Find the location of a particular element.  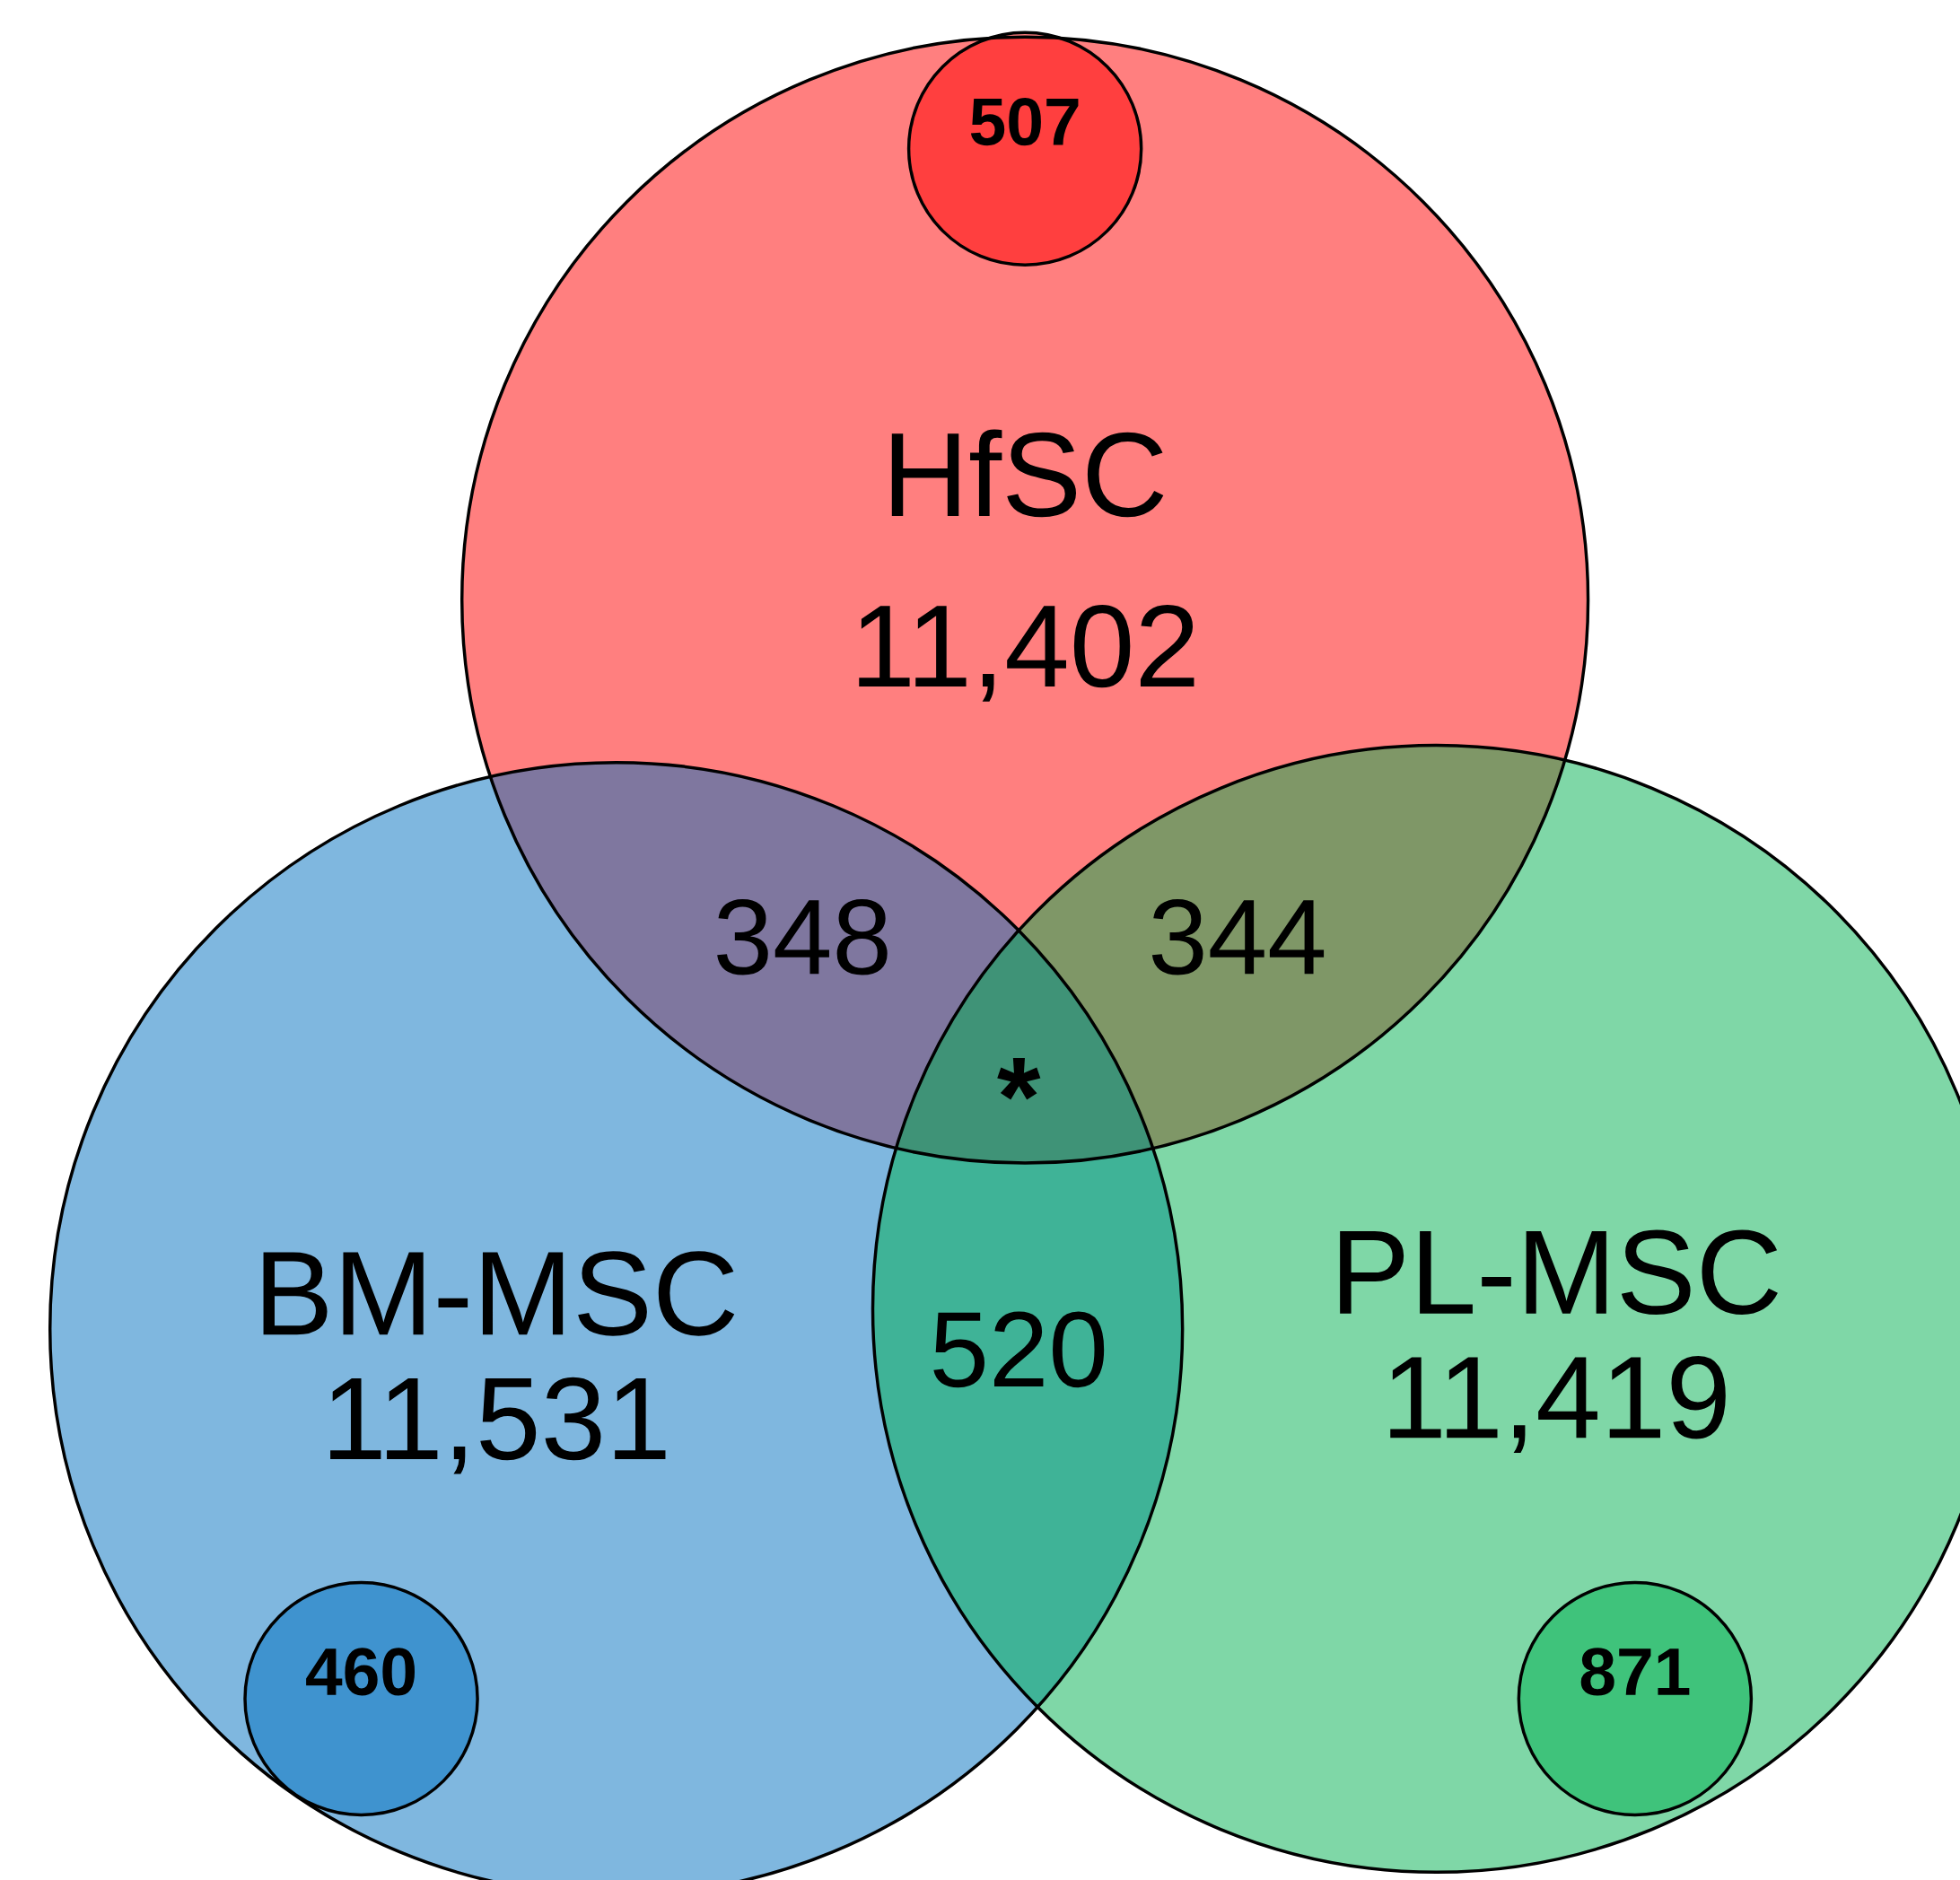

data-label: 11,531 is located at coordinates (498, 1425).